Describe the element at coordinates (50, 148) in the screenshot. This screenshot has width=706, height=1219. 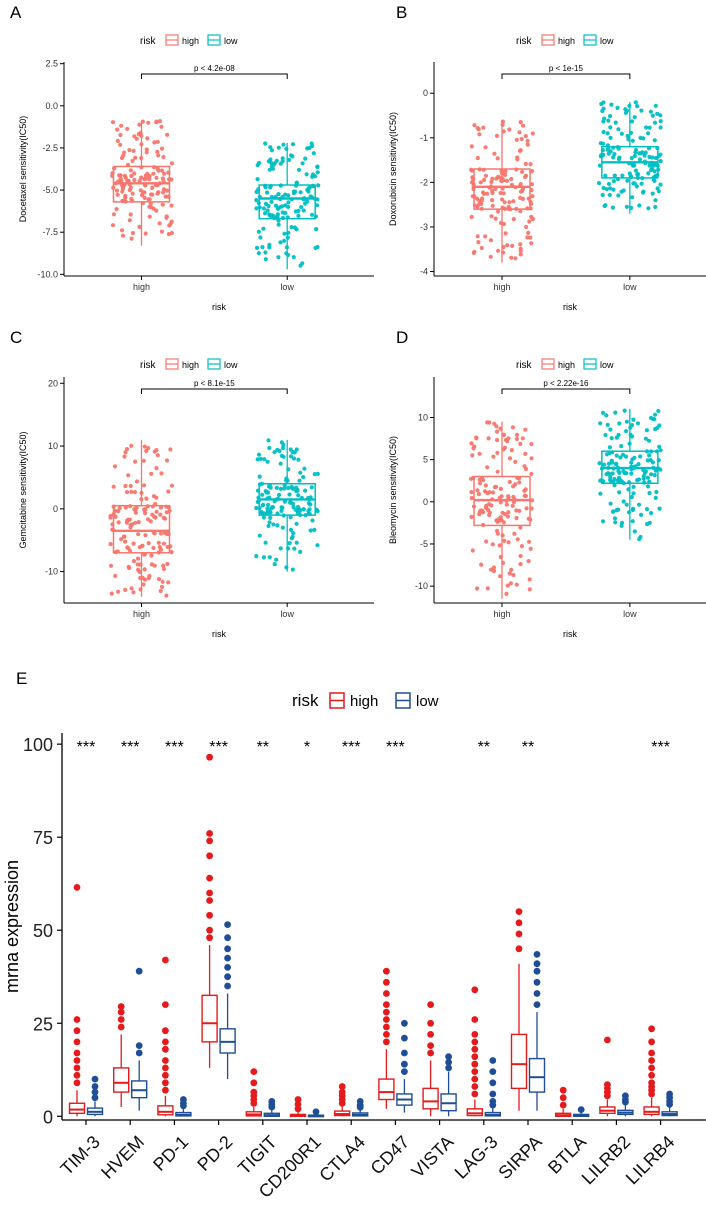
I see `y-tick-label: -2.5` at that location.